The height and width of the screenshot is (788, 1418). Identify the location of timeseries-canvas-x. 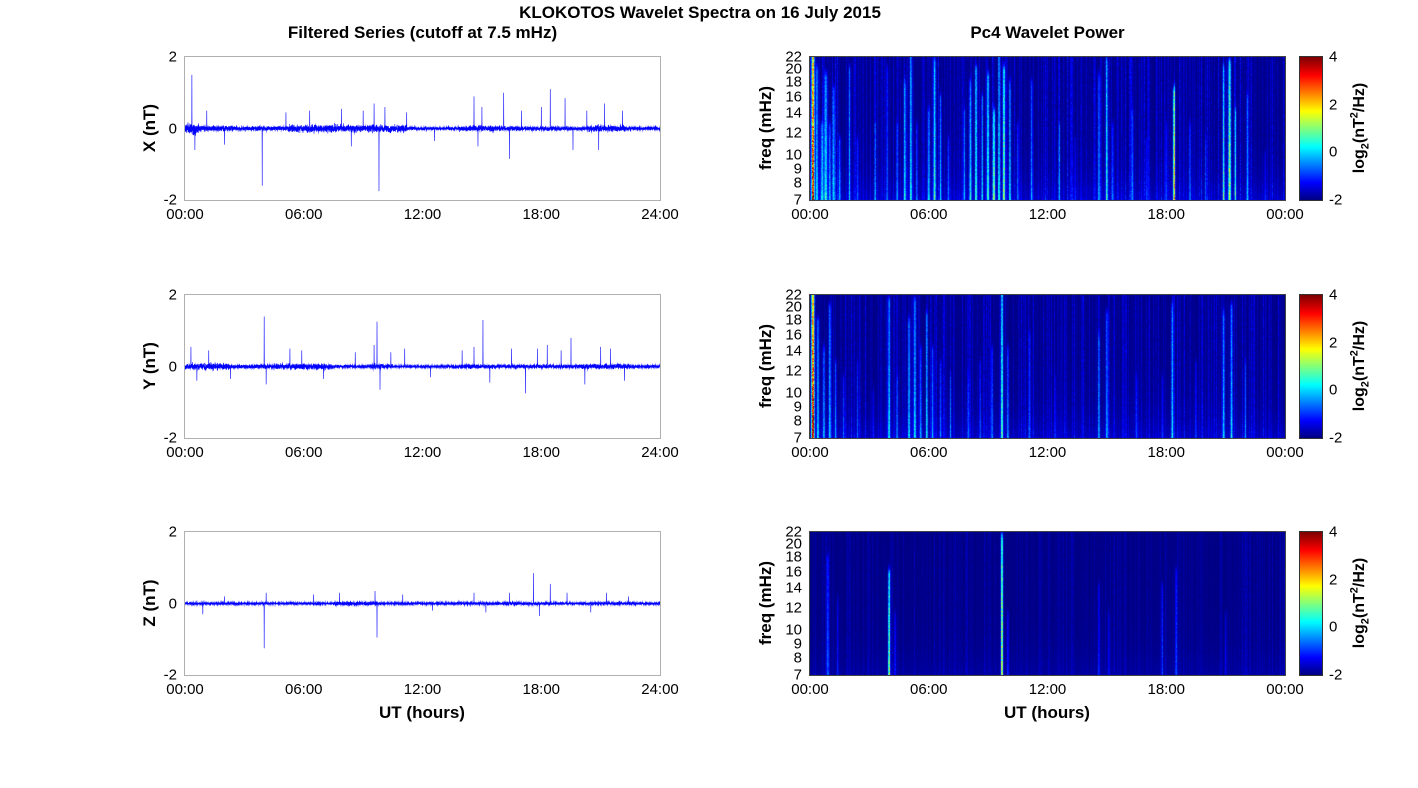
(422, 128).